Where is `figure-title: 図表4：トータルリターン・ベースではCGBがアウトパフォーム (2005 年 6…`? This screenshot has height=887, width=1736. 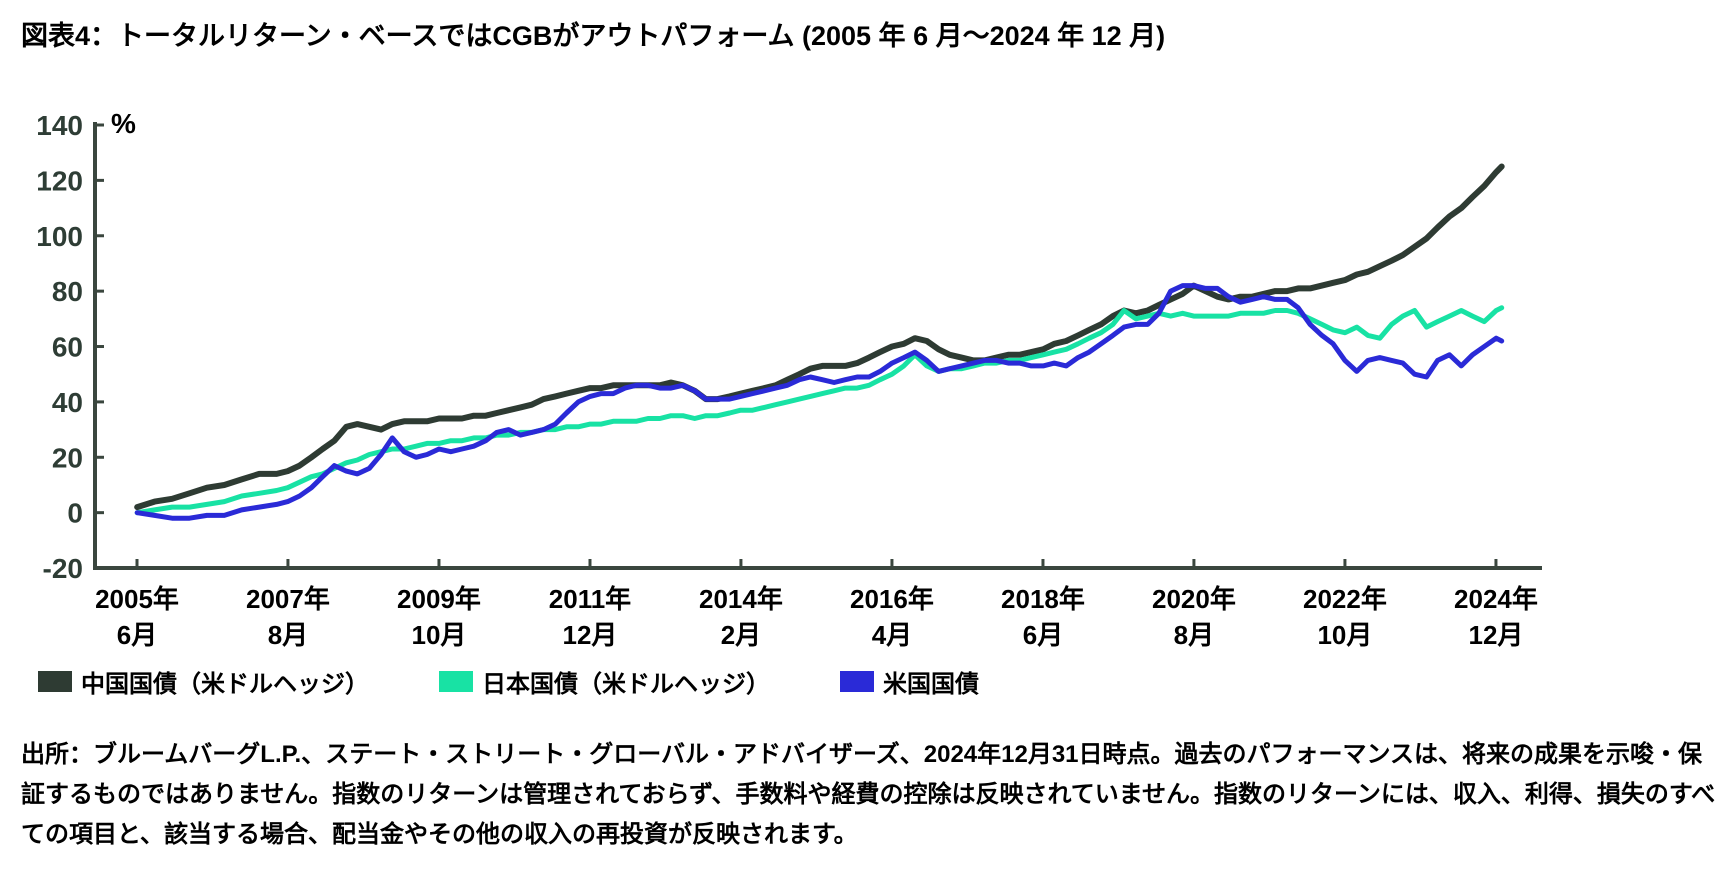
figure-title: 図表4：トータルリターン・ベースではCGBがアウトパフォーム (2005 年 6… is located at coordinates (593, 36).